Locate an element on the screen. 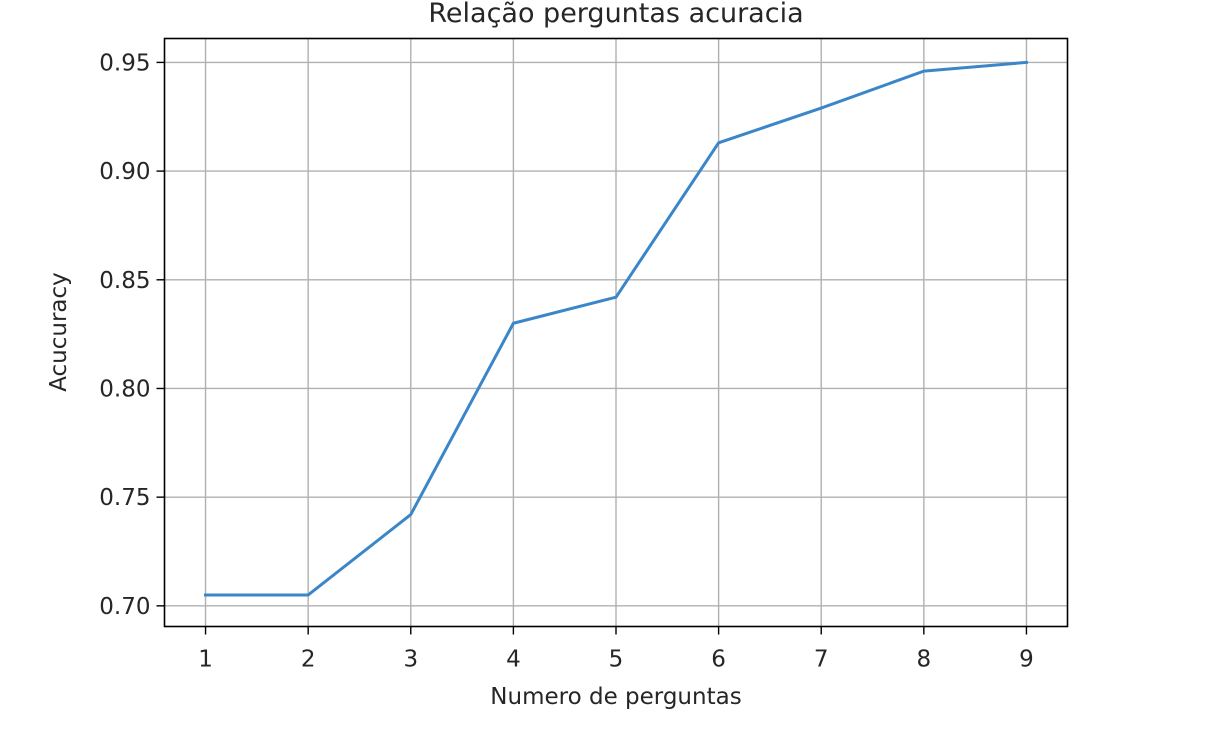 The width and height of the screenshot is (1209, 737). y-axis-ticks: 0.70 0.75 0.80 0.85 0.90 0.95 is located at coordinates (131, 334).